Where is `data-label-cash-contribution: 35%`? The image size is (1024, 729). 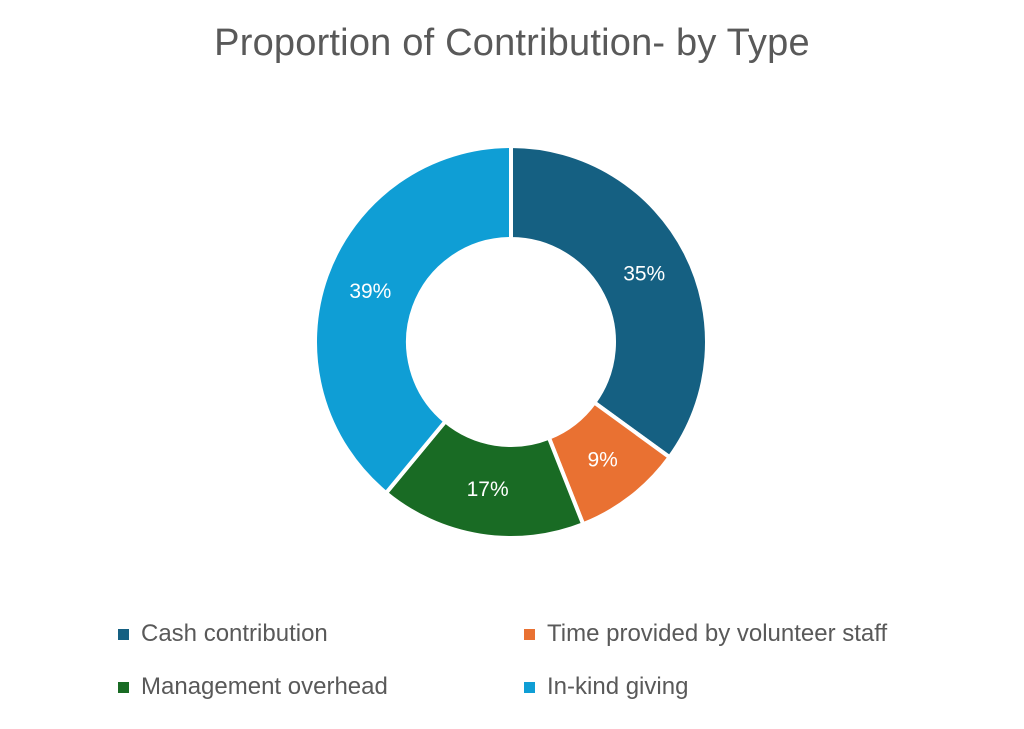
data-label-cash-contribution: 35% is located at coordinates (644, 274).